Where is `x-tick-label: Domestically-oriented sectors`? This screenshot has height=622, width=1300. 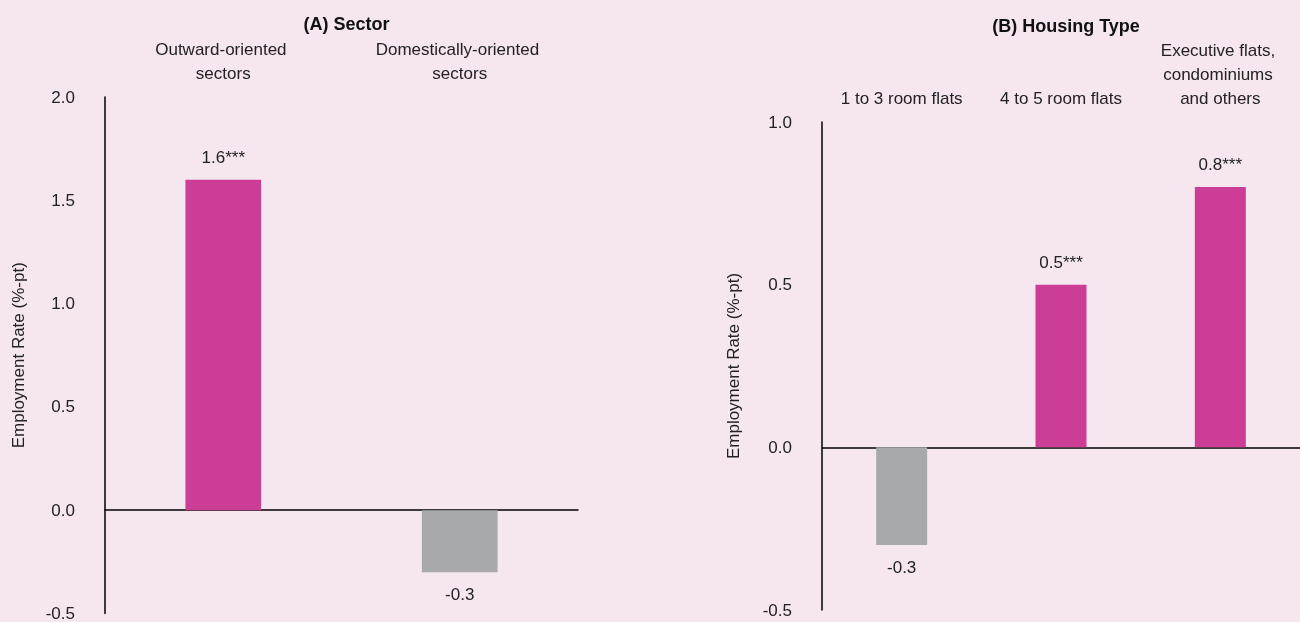 x-tick-label: Domestically-oriented sectors is located at coordinates (459, 61).